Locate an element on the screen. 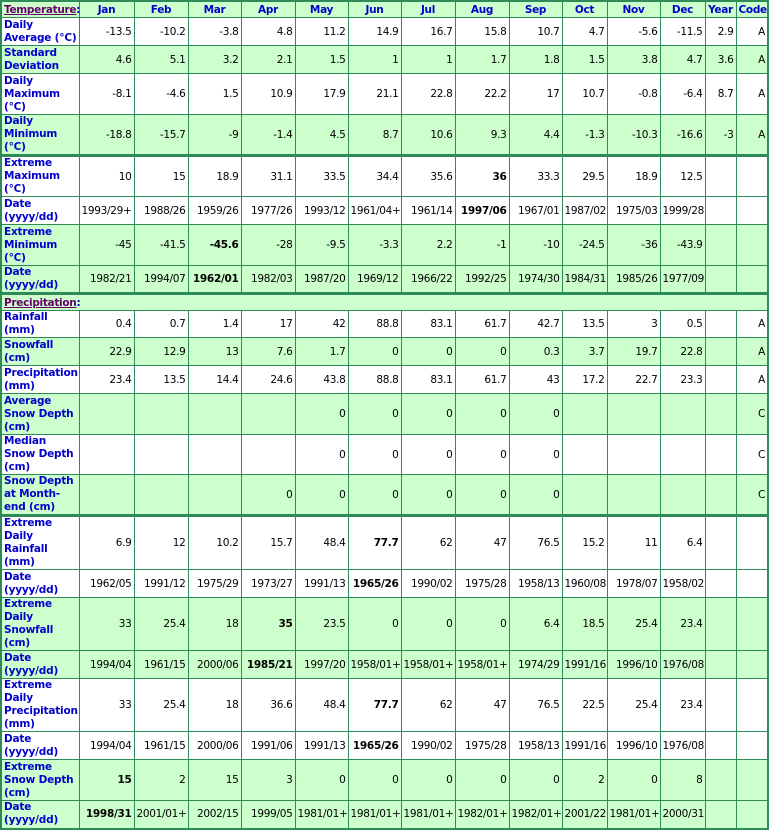 The width and height of the screenshot is (769, 830). cell-oct: 1987/02 is located at coordinates (584, 210).